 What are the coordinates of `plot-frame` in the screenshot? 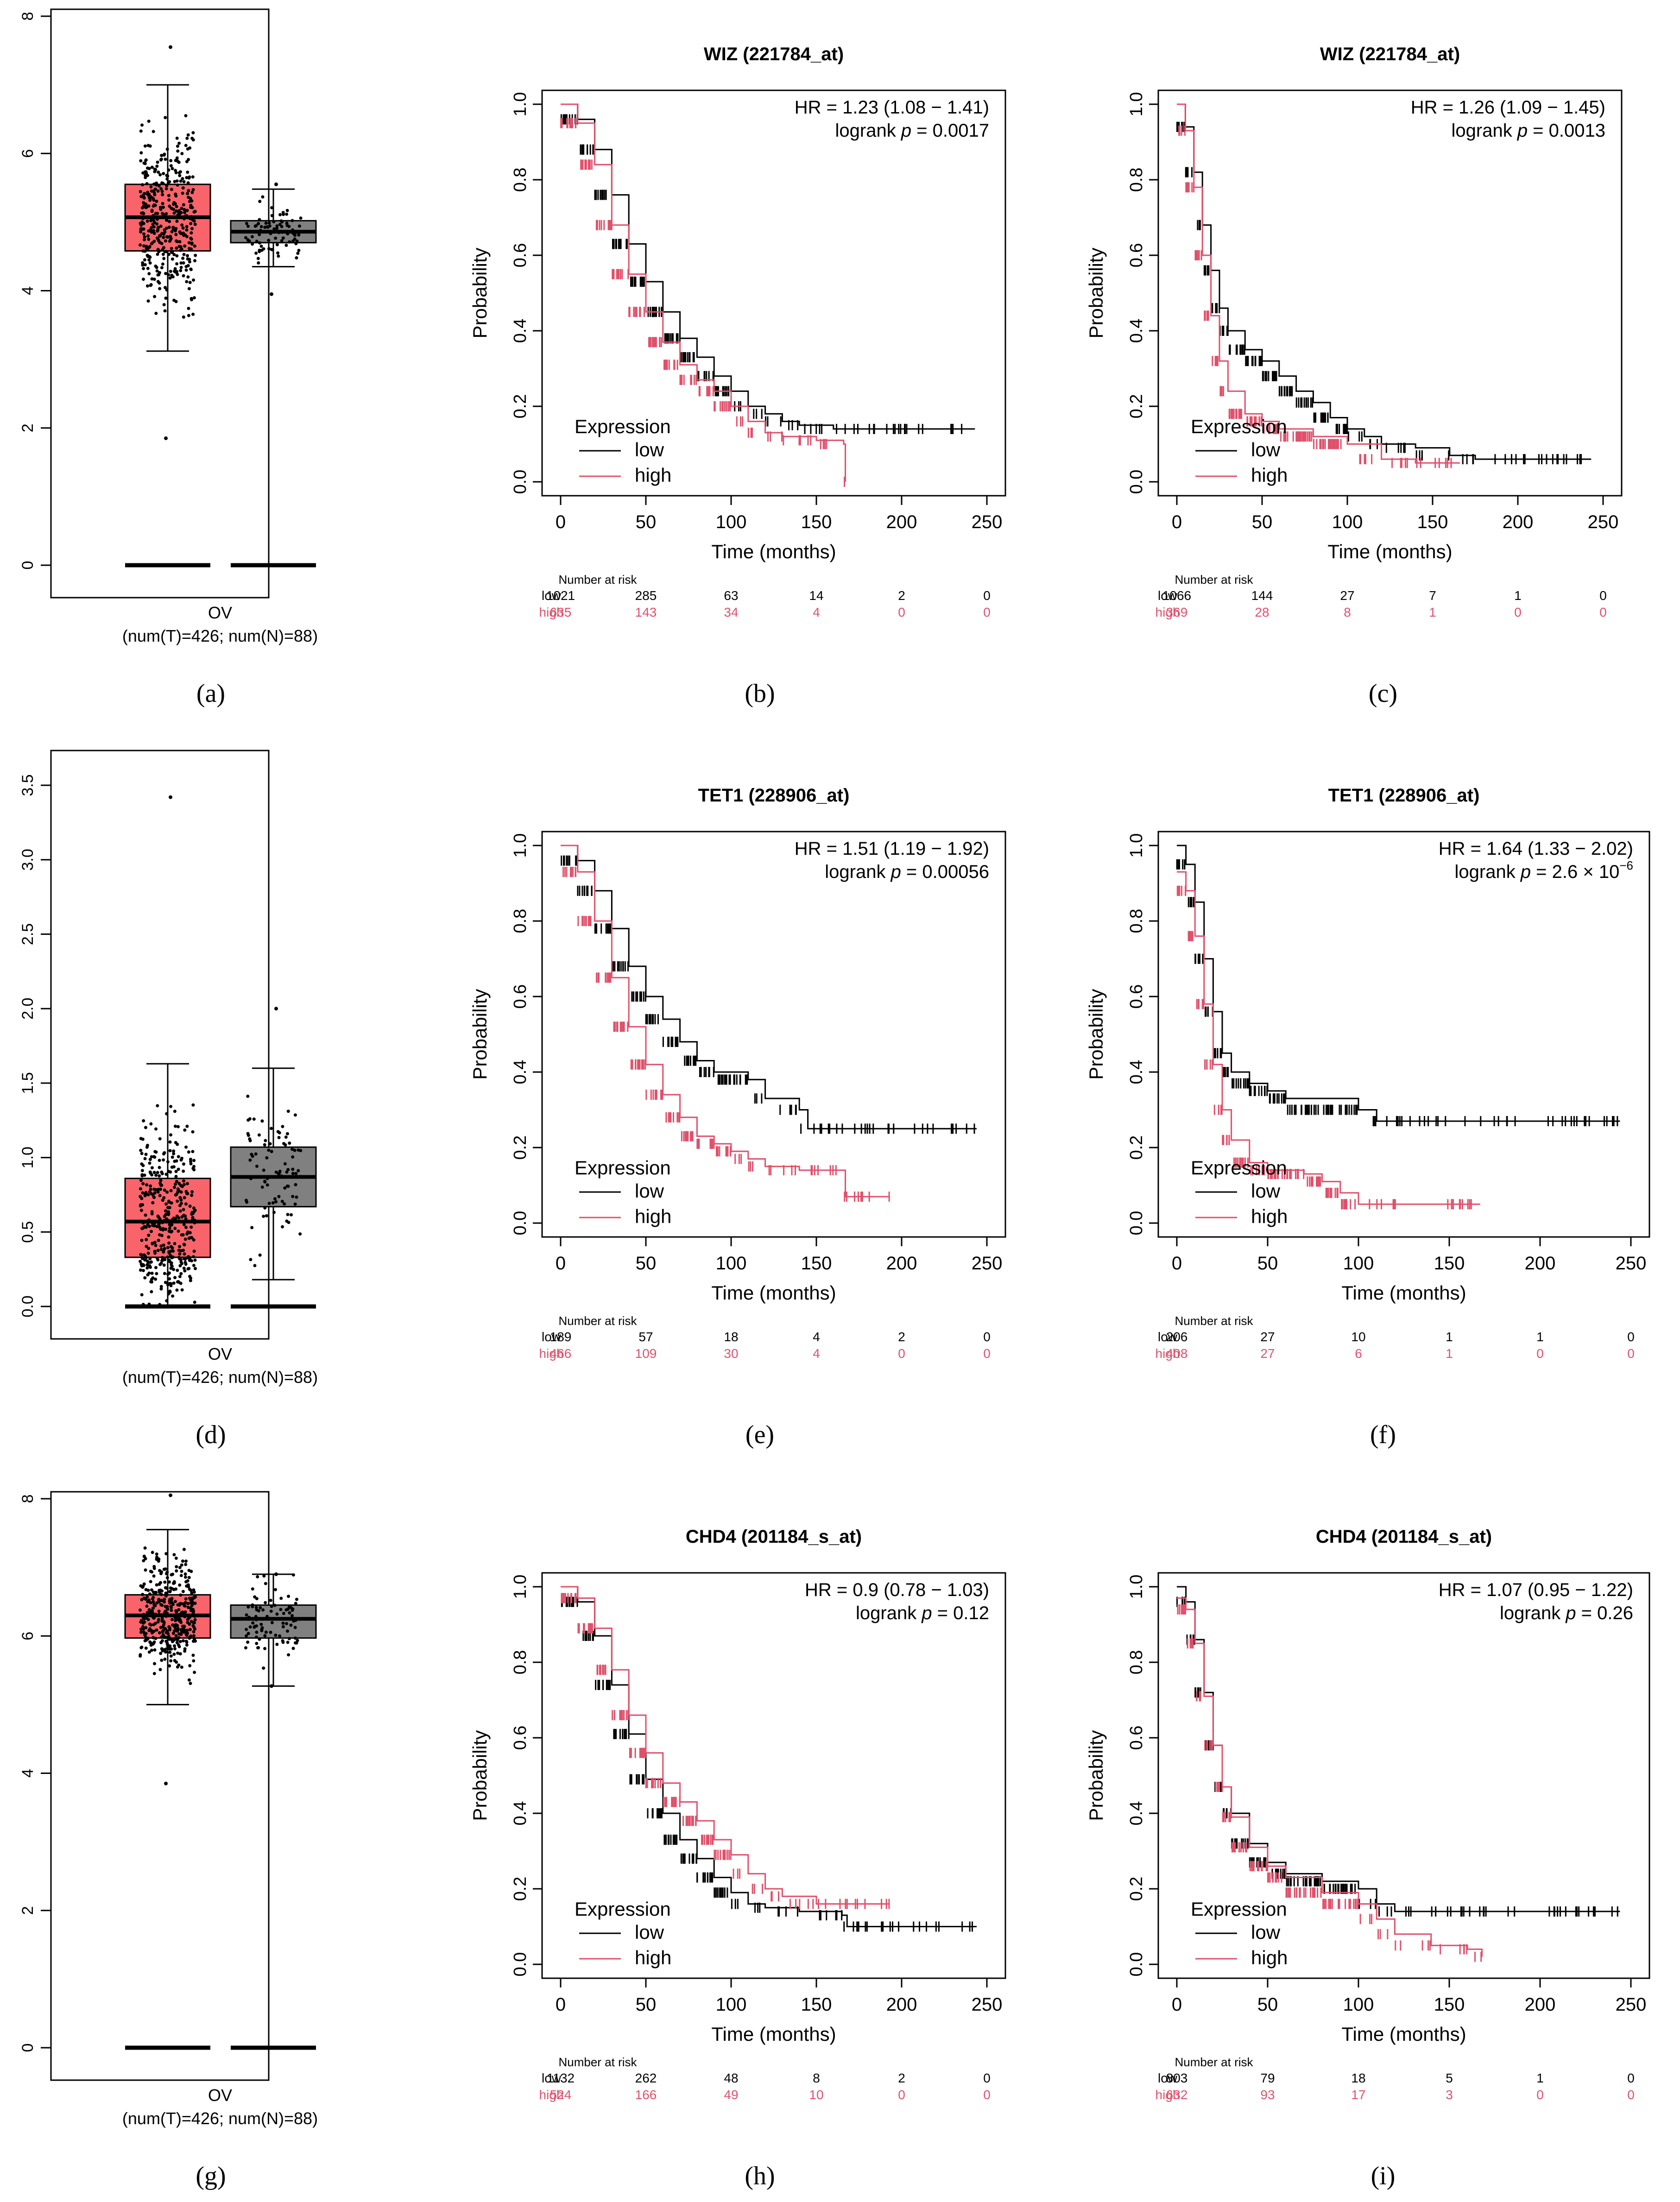 It's located at (160, 303).